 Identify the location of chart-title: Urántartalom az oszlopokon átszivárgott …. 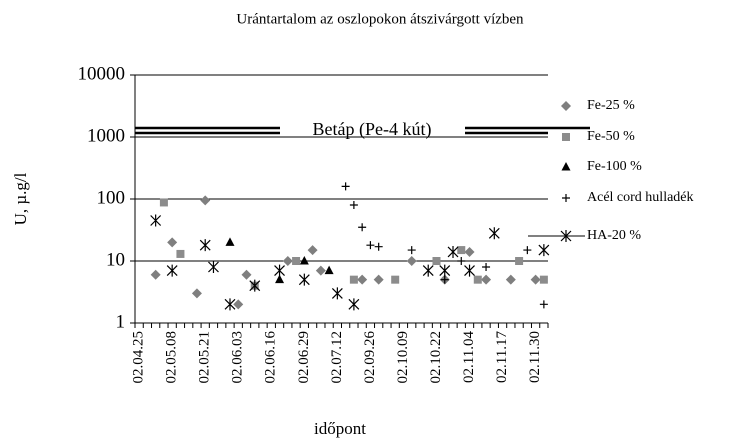
(380, 19).